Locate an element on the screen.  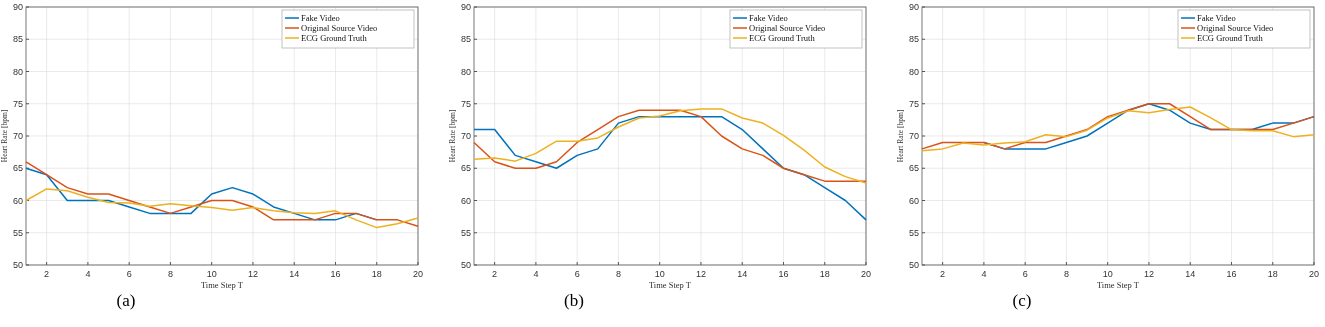
text: (c) is located at coordinates (1022, 300).